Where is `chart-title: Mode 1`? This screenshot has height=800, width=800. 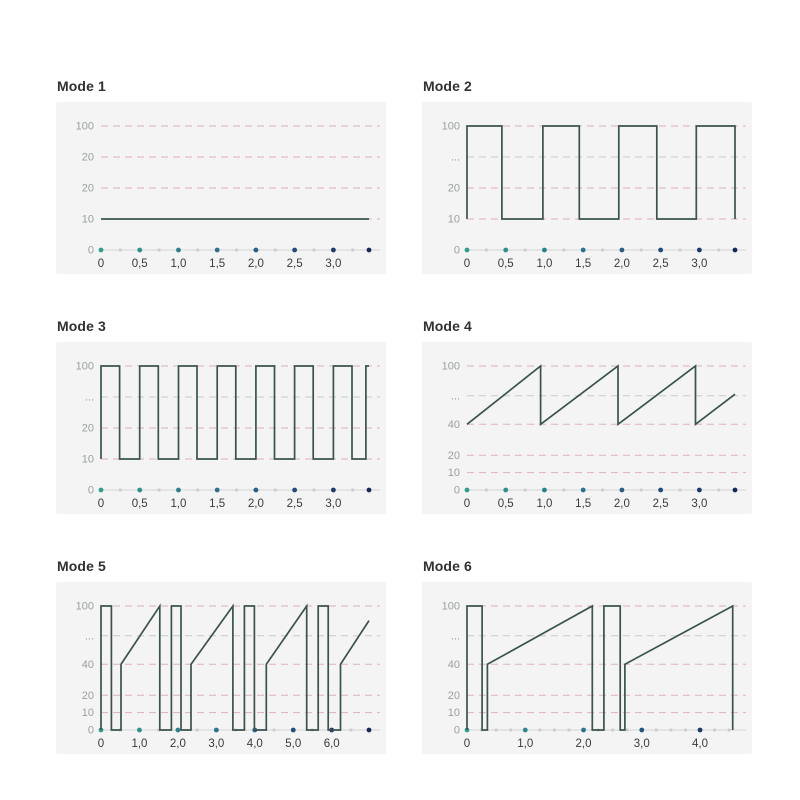
chart-title: Mode 1 is located at coordinates (81, 86).